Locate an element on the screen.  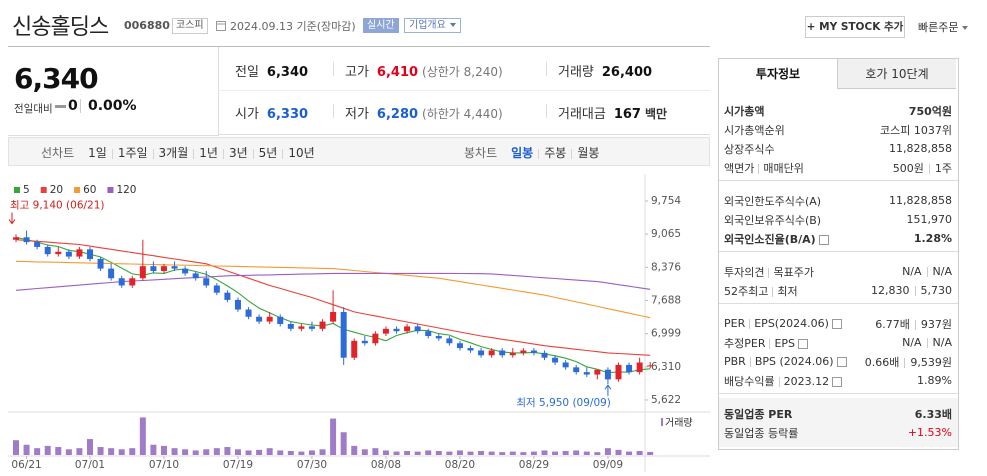
info-labels: 상장주식수 is located at coordinates (749, 149).